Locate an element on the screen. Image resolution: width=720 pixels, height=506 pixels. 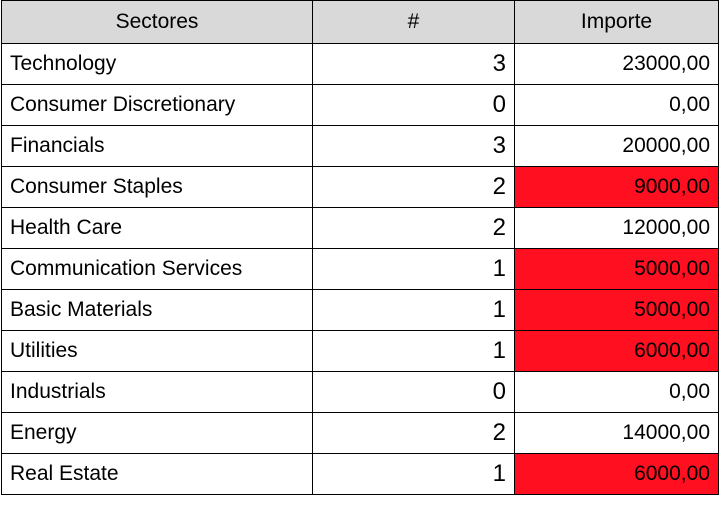
table-row: Energy 2 14000,00 is located at coordinates (360, 433).